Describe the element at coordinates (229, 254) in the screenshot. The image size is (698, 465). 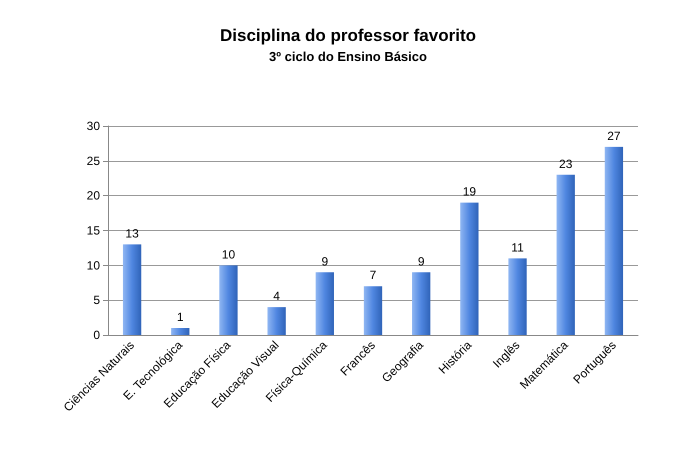
I see `data-label: 10` at that location.